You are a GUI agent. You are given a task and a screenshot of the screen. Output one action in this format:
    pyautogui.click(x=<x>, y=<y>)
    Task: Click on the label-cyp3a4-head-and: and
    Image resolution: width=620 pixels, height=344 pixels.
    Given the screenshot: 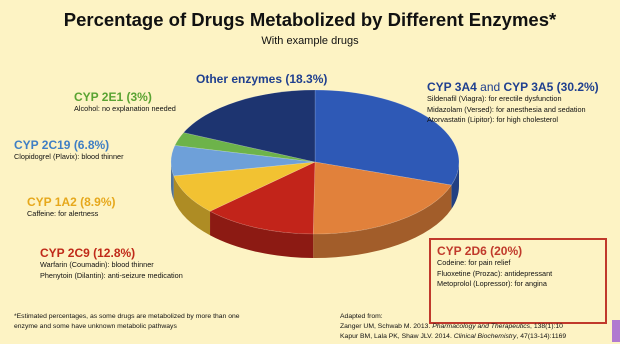 What is the action you would take?
    pyautogui.click(x=490, y=87)
    